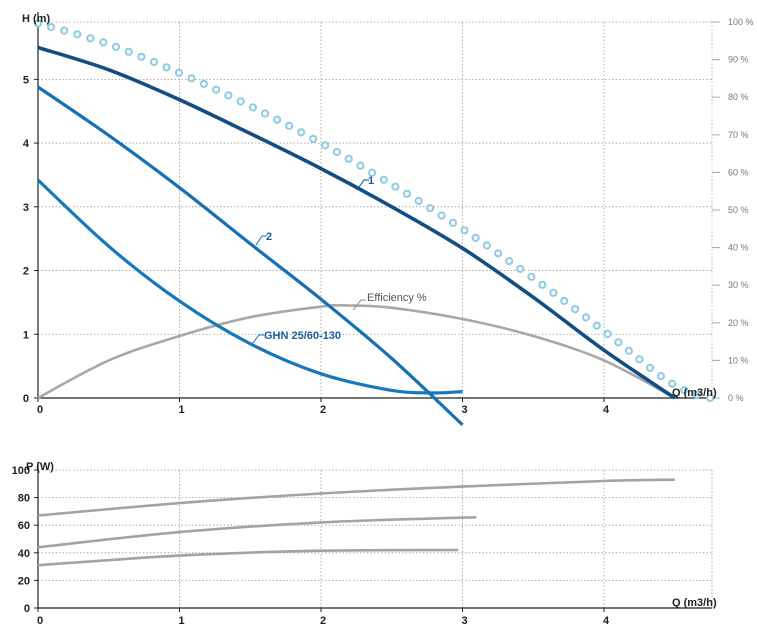 The image size is (757, 641). Describe the element at coordinates (181, 621) in the screenshot. I see `bottom-x-tick-label: 1` at that location.